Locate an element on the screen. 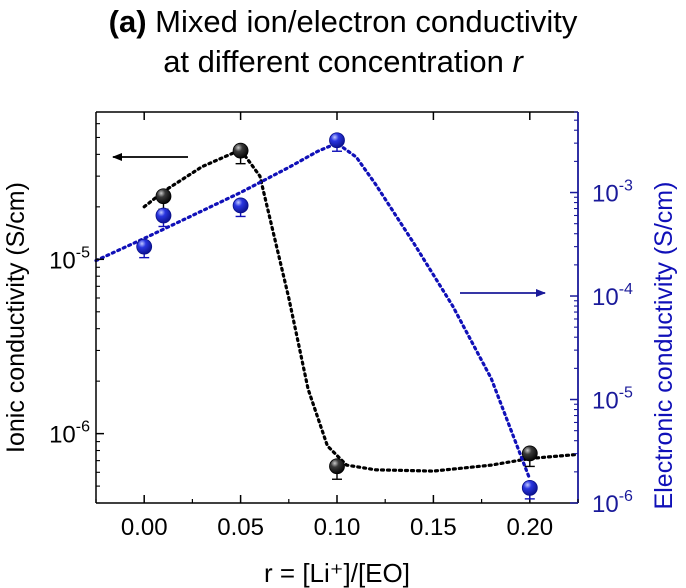 Image resolution: width=686 pixels, height=588 pixels. x-axis-title: r = [Li⁺]/[EO] is located at coordinates (337, 573).